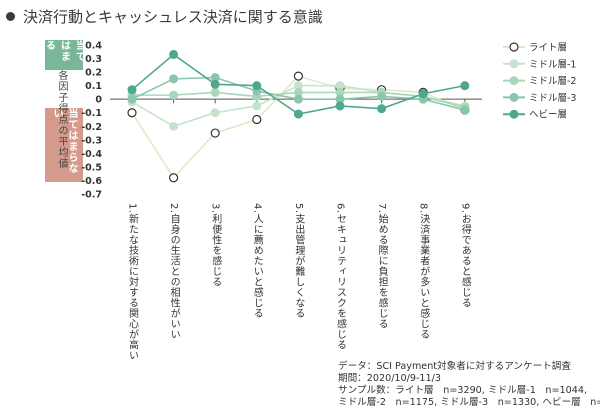  Describe the element at coordinates (64, 55) in the screenshot. I see `agree-tag: 当てはまる` at that location.